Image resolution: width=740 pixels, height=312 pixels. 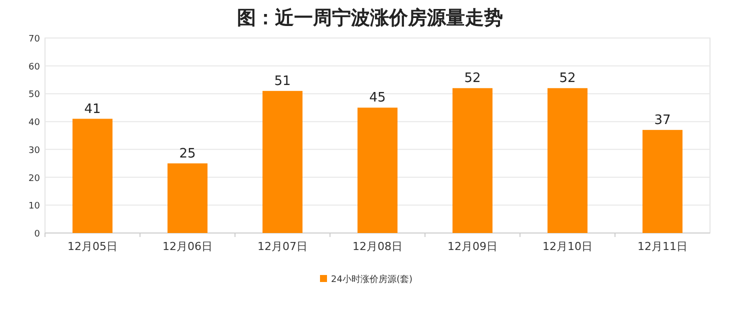 What do you see at coordinates (34, 67) in the screenshot?
I see `y-tick-label: 60` at bounding box center [34, 67].